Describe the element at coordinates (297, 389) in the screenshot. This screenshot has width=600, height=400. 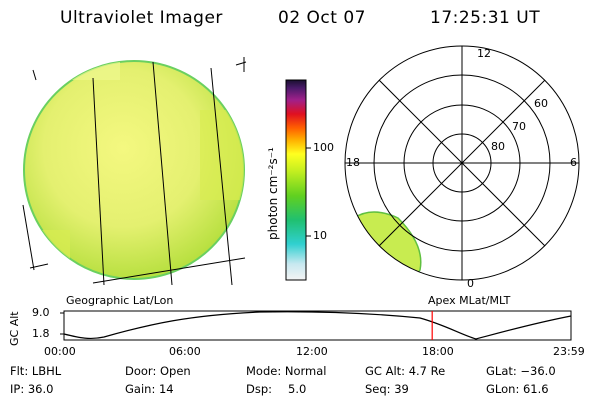
I see `dsp-value: 5.0` at that location.